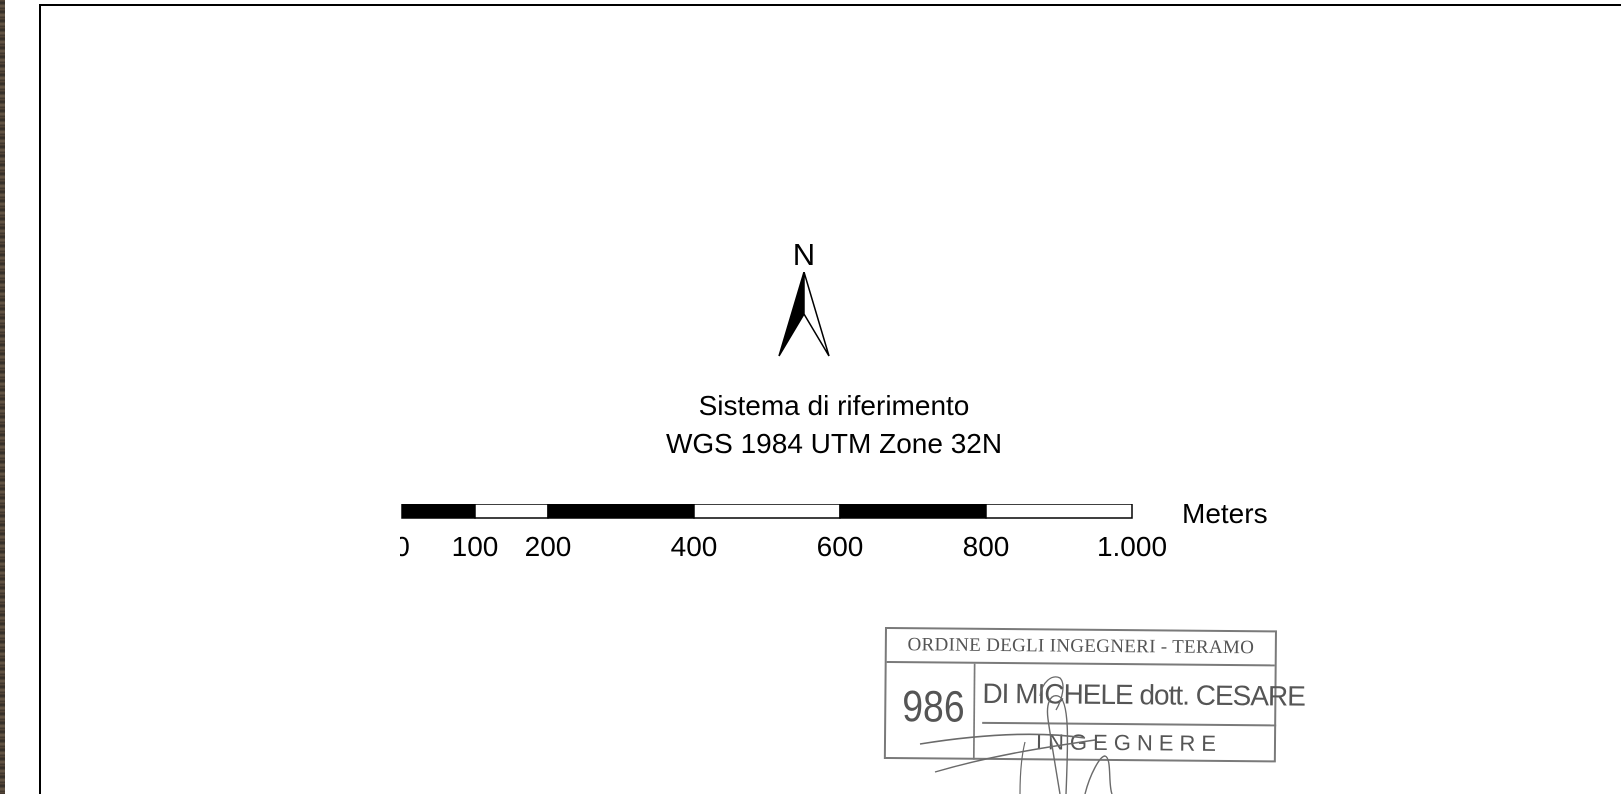  Describe the element at coordinates (1132, 546) in the screenshot. I see `scale-tick-label-6: 1.000` at that location.